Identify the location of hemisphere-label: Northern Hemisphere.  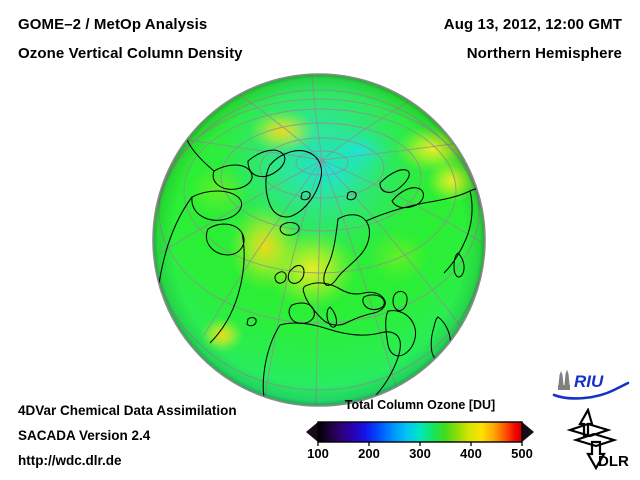
(544, 53).